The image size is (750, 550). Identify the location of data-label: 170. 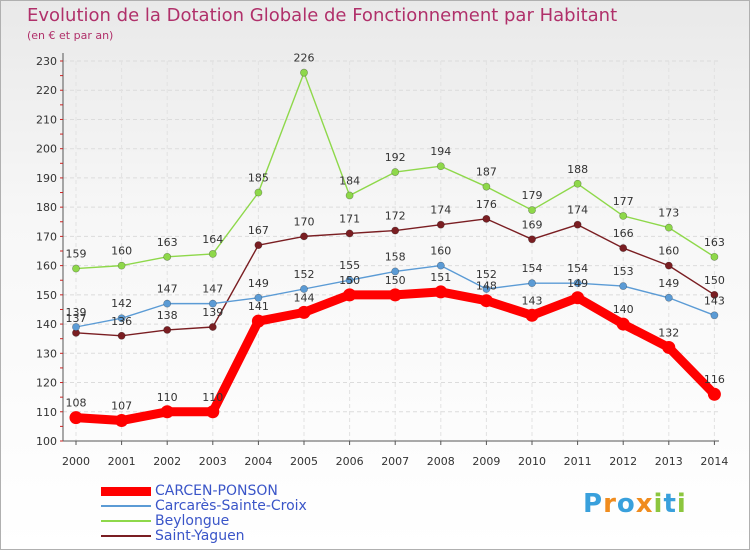
(304, 221).